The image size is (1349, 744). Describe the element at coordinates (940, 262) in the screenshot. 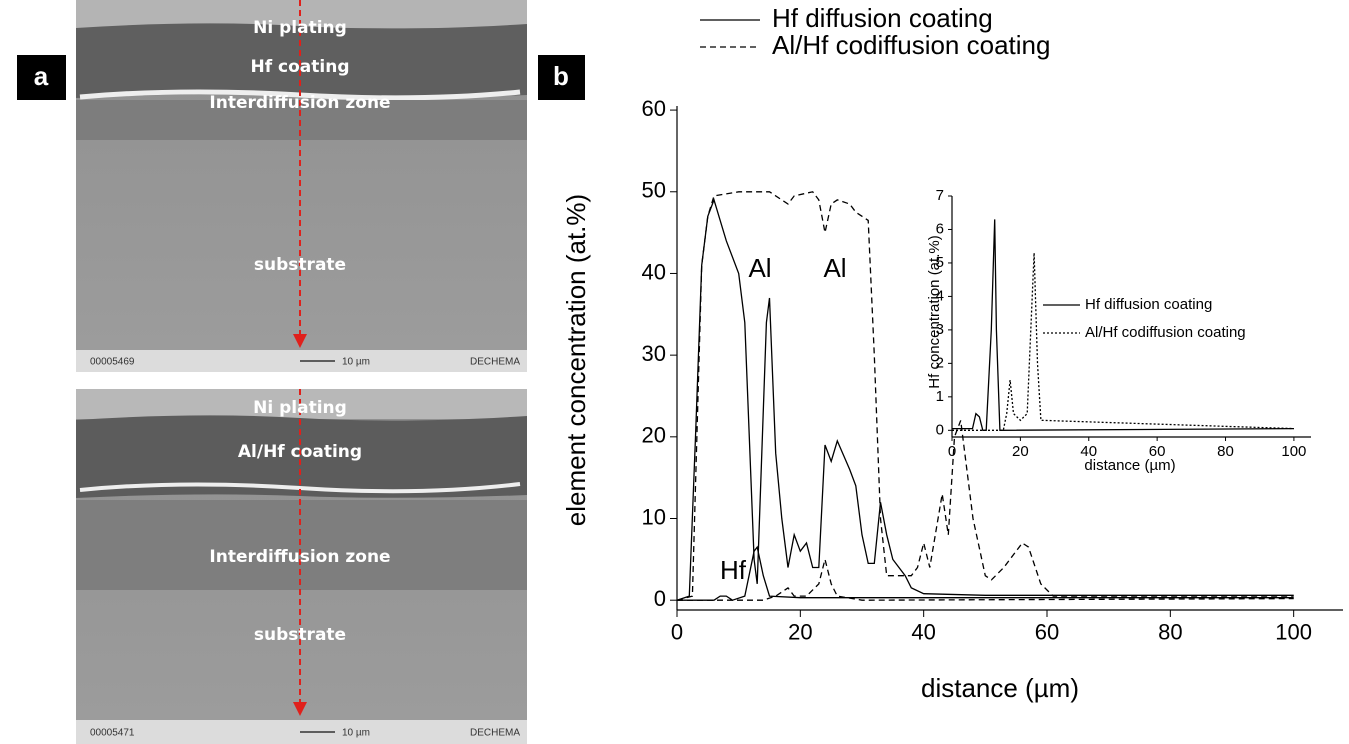

I see `y-tick-label: 5` at that location.